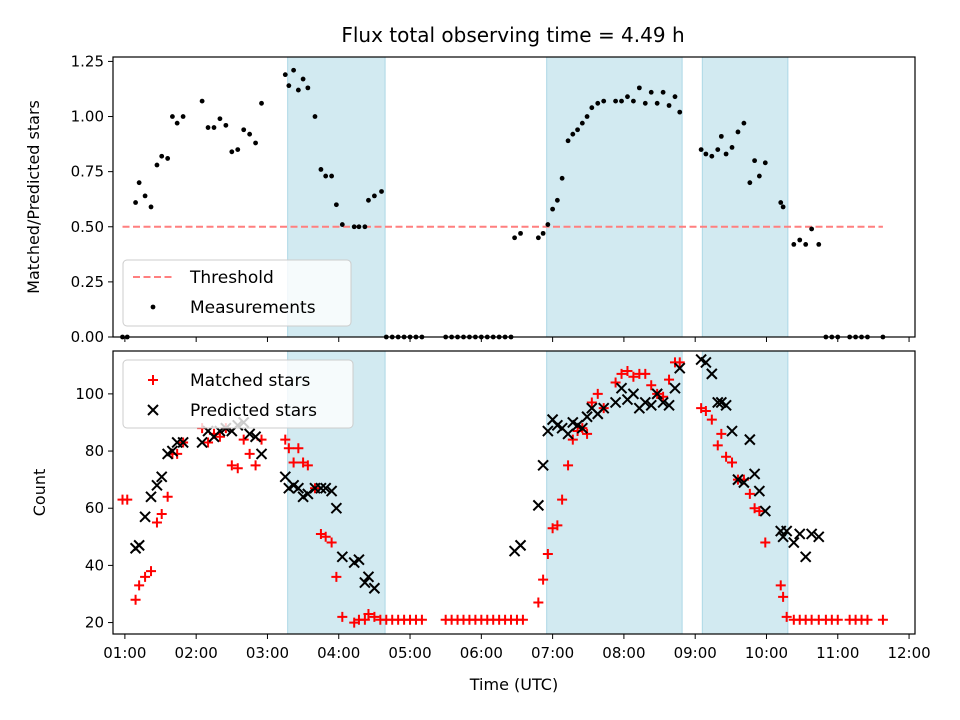  I want to click on bottom-y-tick-label: 40, so click(94, 565).